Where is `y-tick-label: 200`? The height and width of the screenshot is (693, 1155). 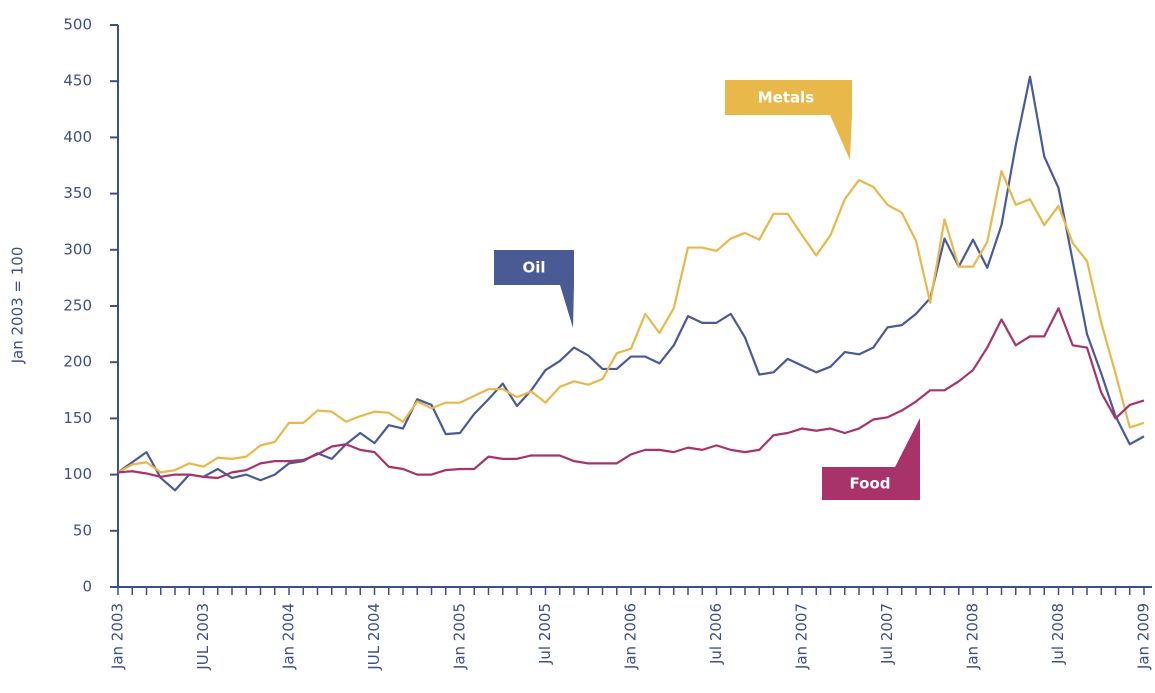 y-tick-label: 200 is located at coordinates (77, 362).